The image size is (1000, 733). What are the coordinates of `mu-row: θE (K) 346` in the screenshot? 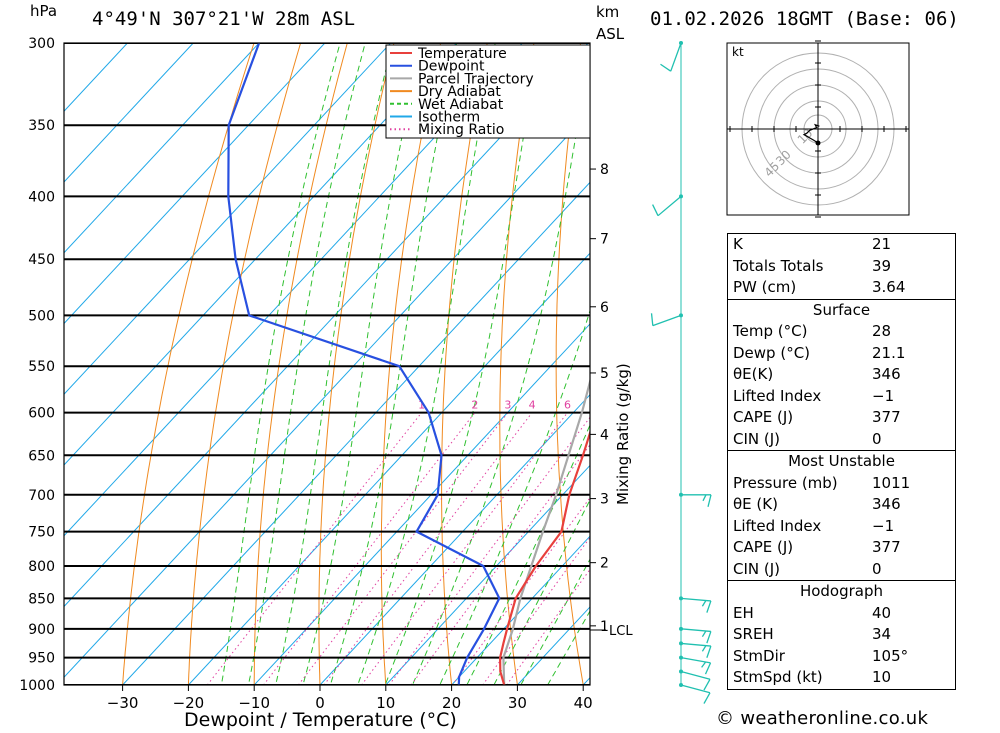 It's located at (817, 504).